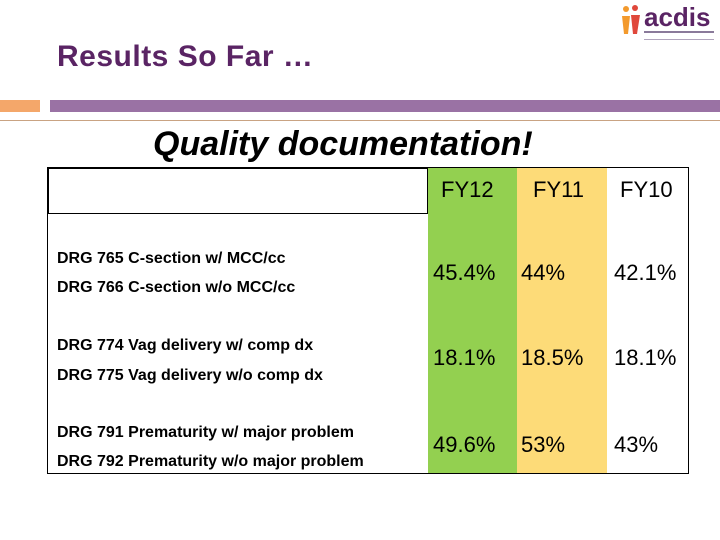 The width and height of the screenshot is (720, 540). What do you see at coordinates (646, 189) in the screenshot?
I see `header-fy10: FY10` at bounding box center [646, 189].